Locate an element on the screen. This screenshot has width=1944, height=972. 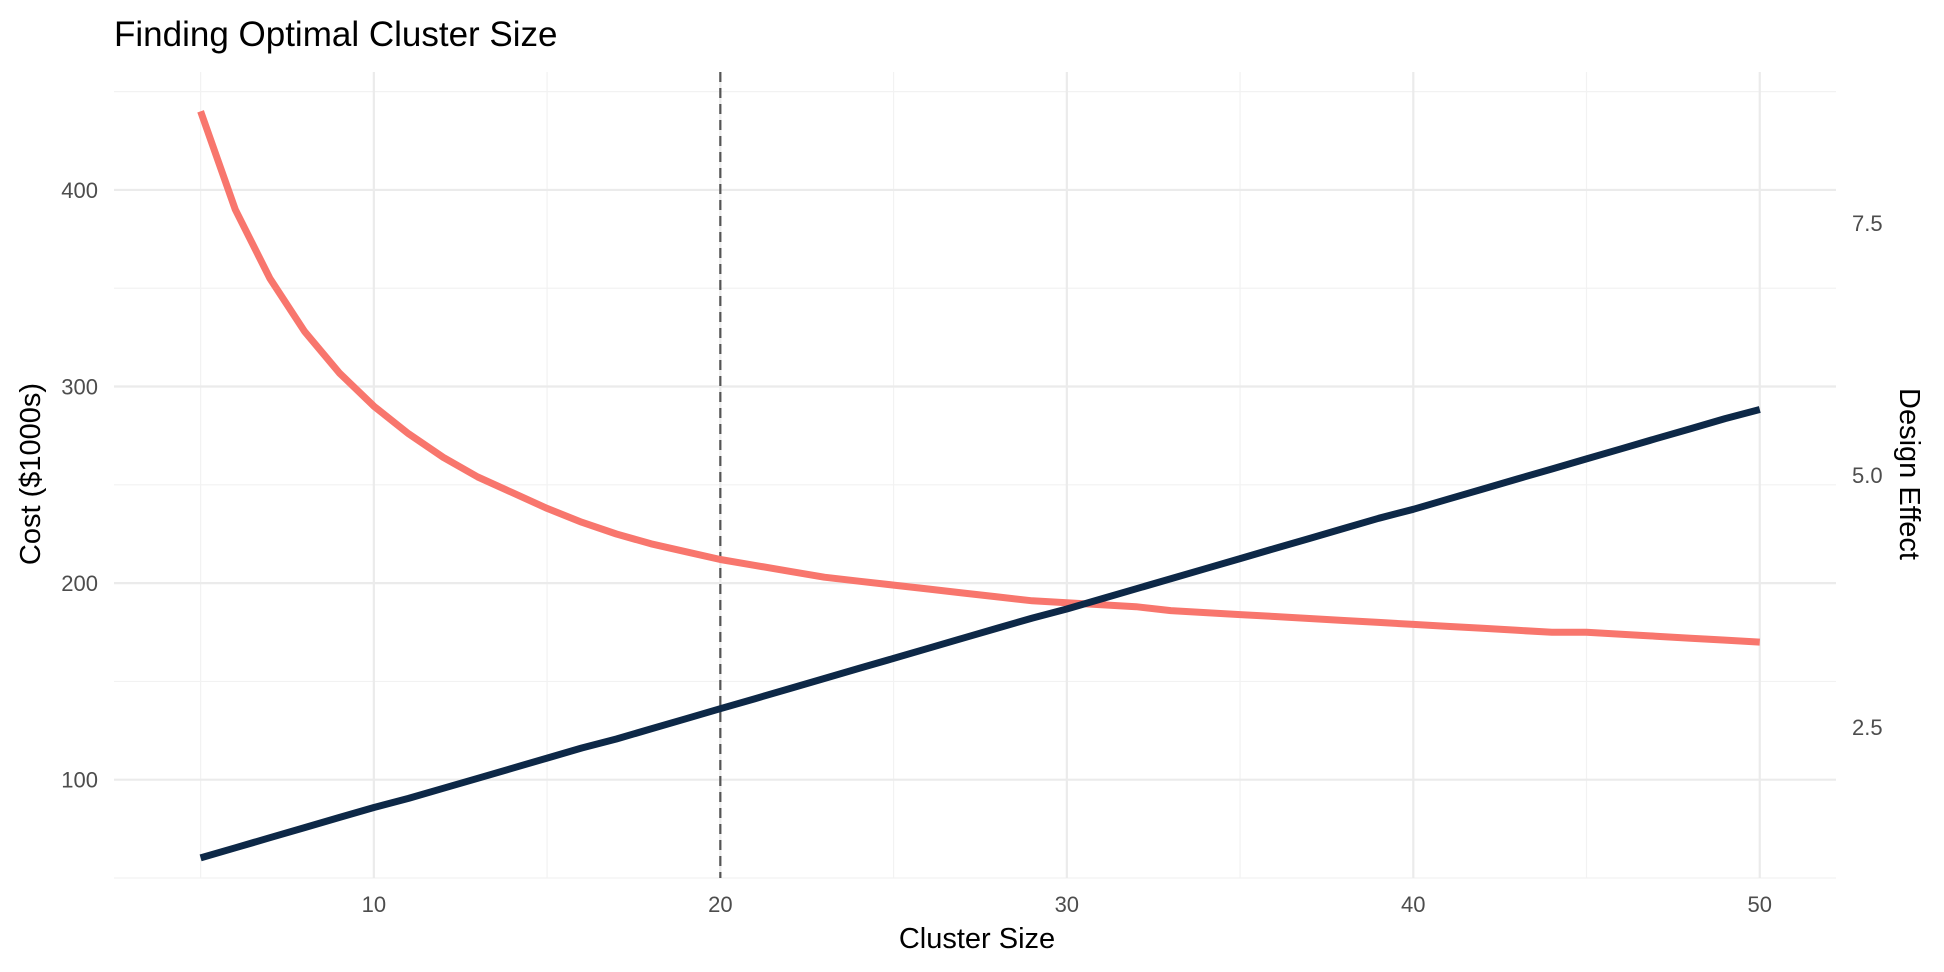
y-tick-label: 300 is located at coordinates (79, 387).